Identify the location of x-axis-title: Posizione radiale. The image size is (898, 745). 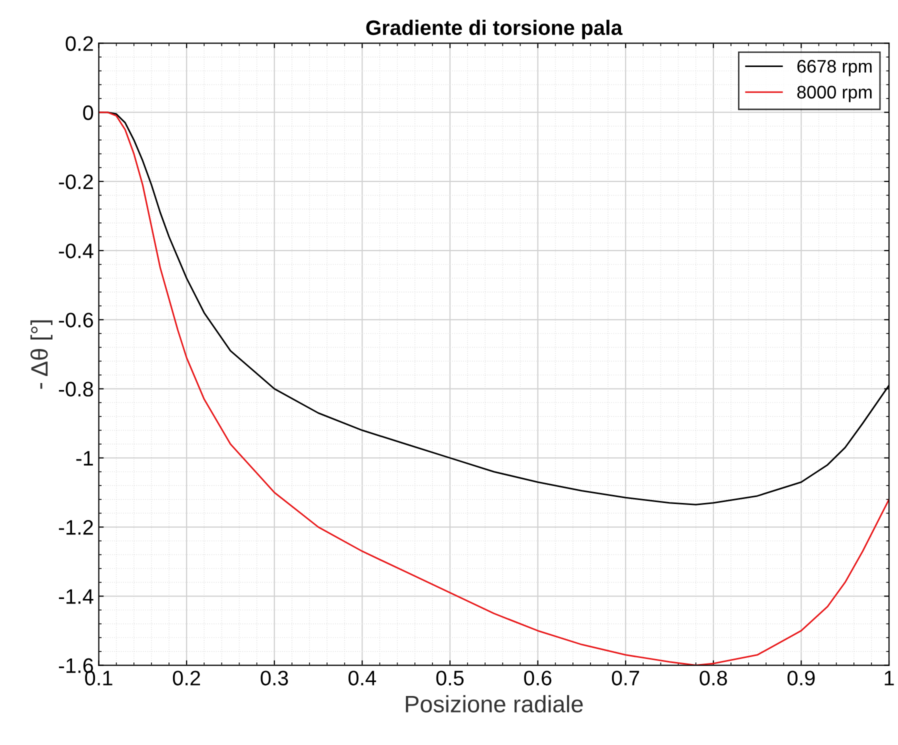
(494, 703).